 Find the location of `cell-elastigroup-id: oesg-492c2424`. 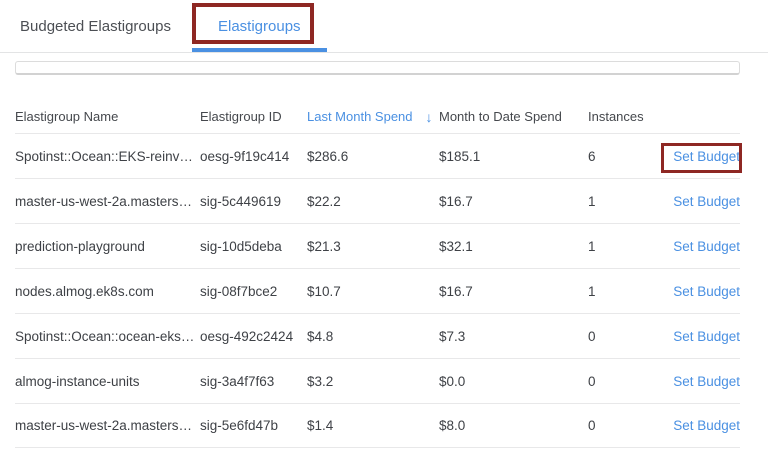

cell-elastigroup-id: oesg-492c2424 is located at coordinates (247, 336).